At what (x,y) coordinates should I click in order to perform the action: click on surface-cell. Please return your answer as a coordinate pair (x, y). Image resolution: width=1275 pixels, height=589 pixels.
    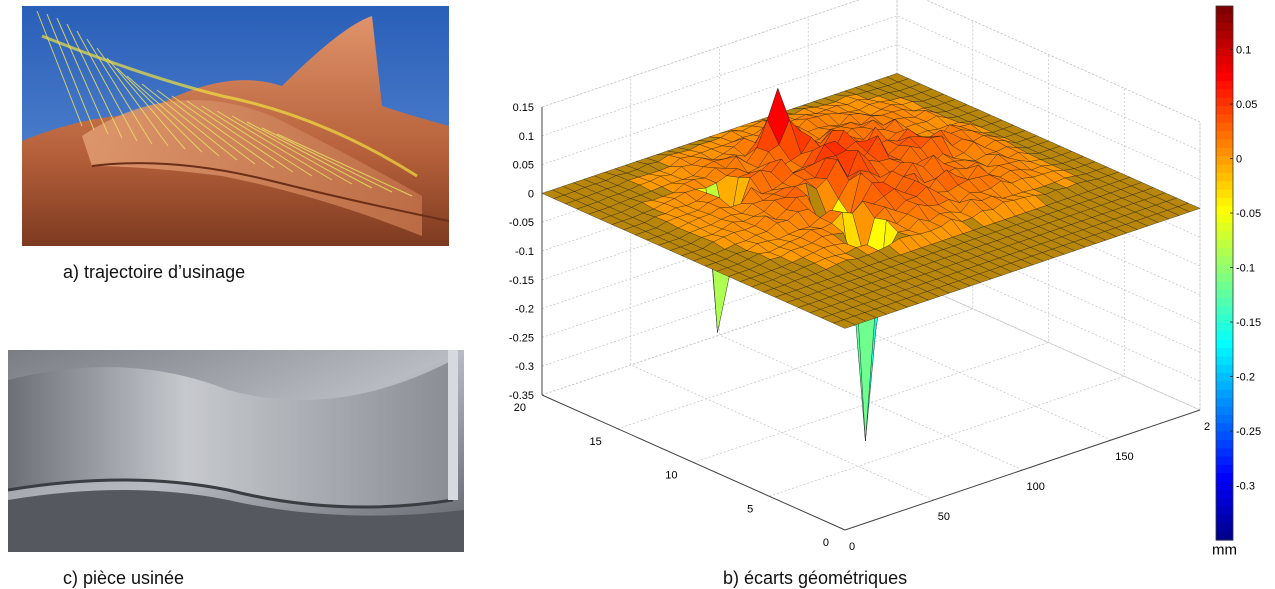
    Looking at the image, I should click on (844, 324).